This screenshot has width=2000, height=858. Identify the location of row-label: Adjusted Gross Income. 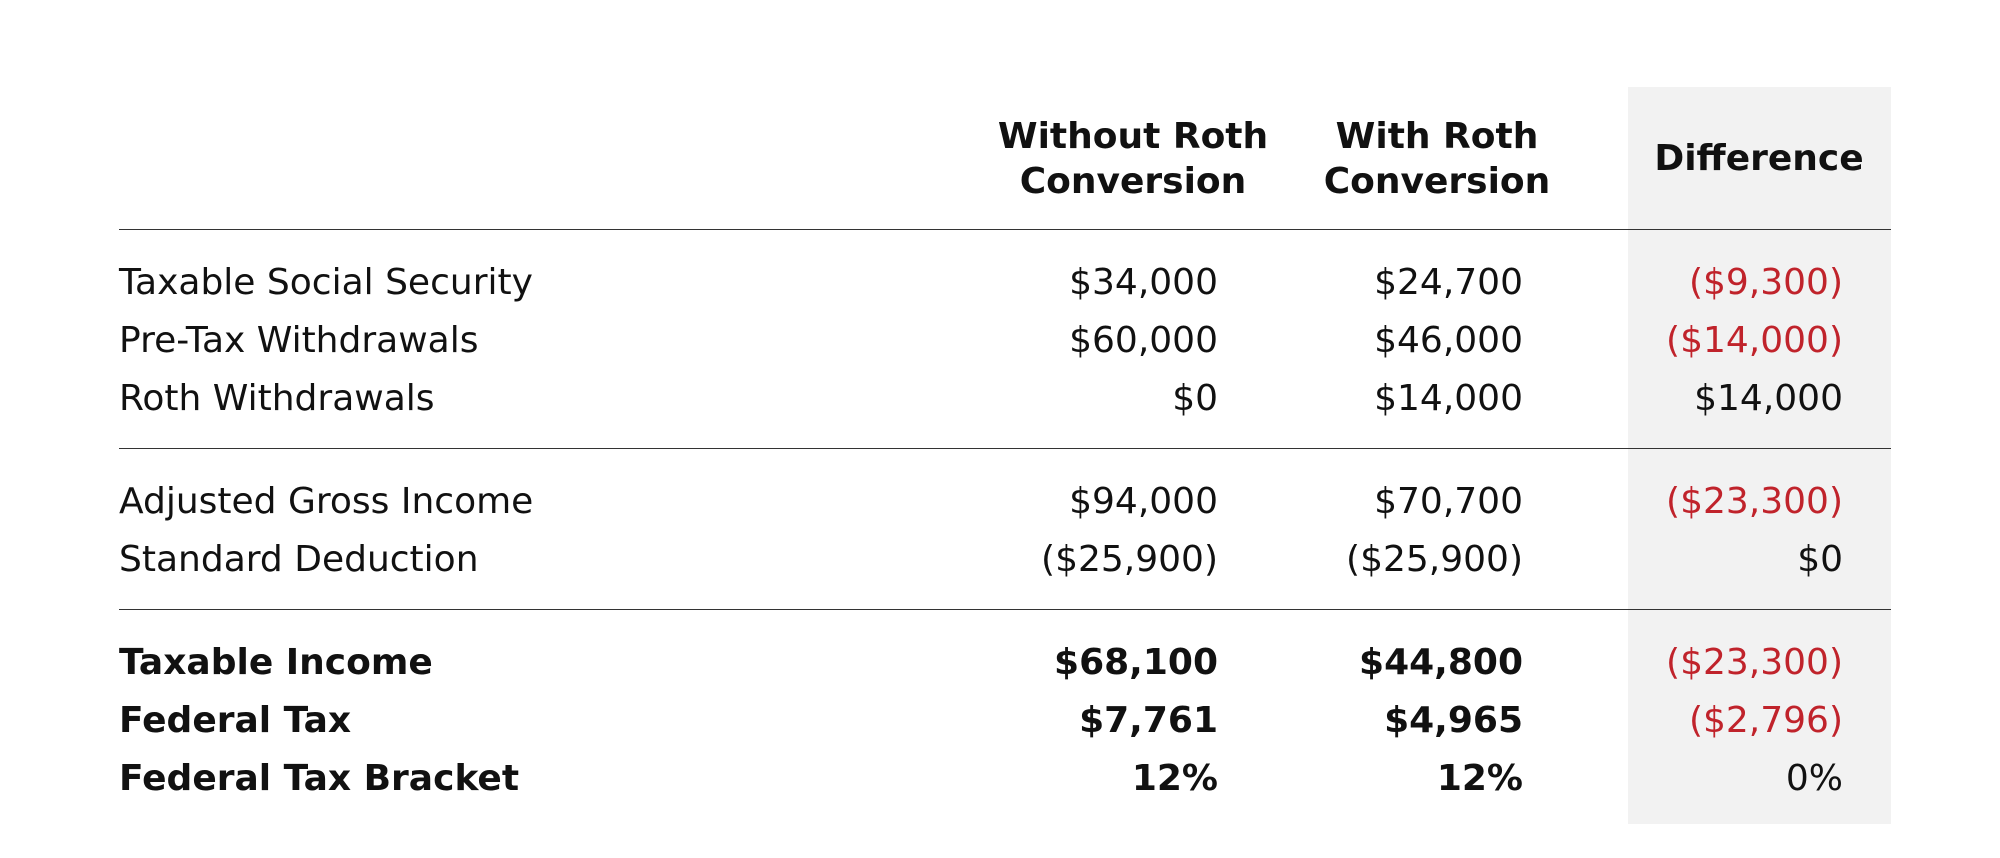
(326, 501).